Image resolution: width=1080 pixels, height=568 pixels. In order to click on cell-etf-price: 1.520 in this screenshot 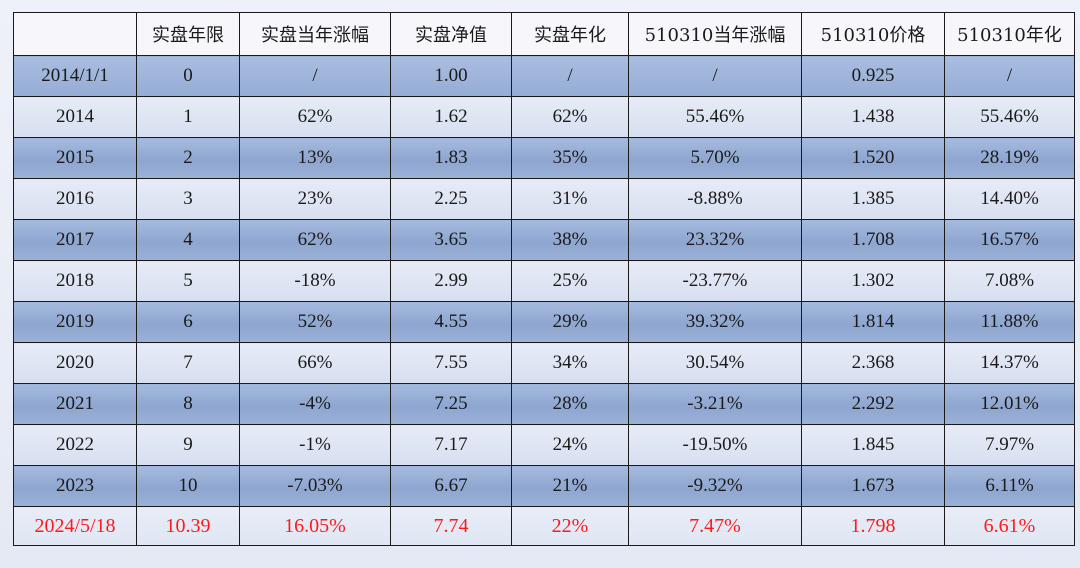, I will do `click(873, 158)`.